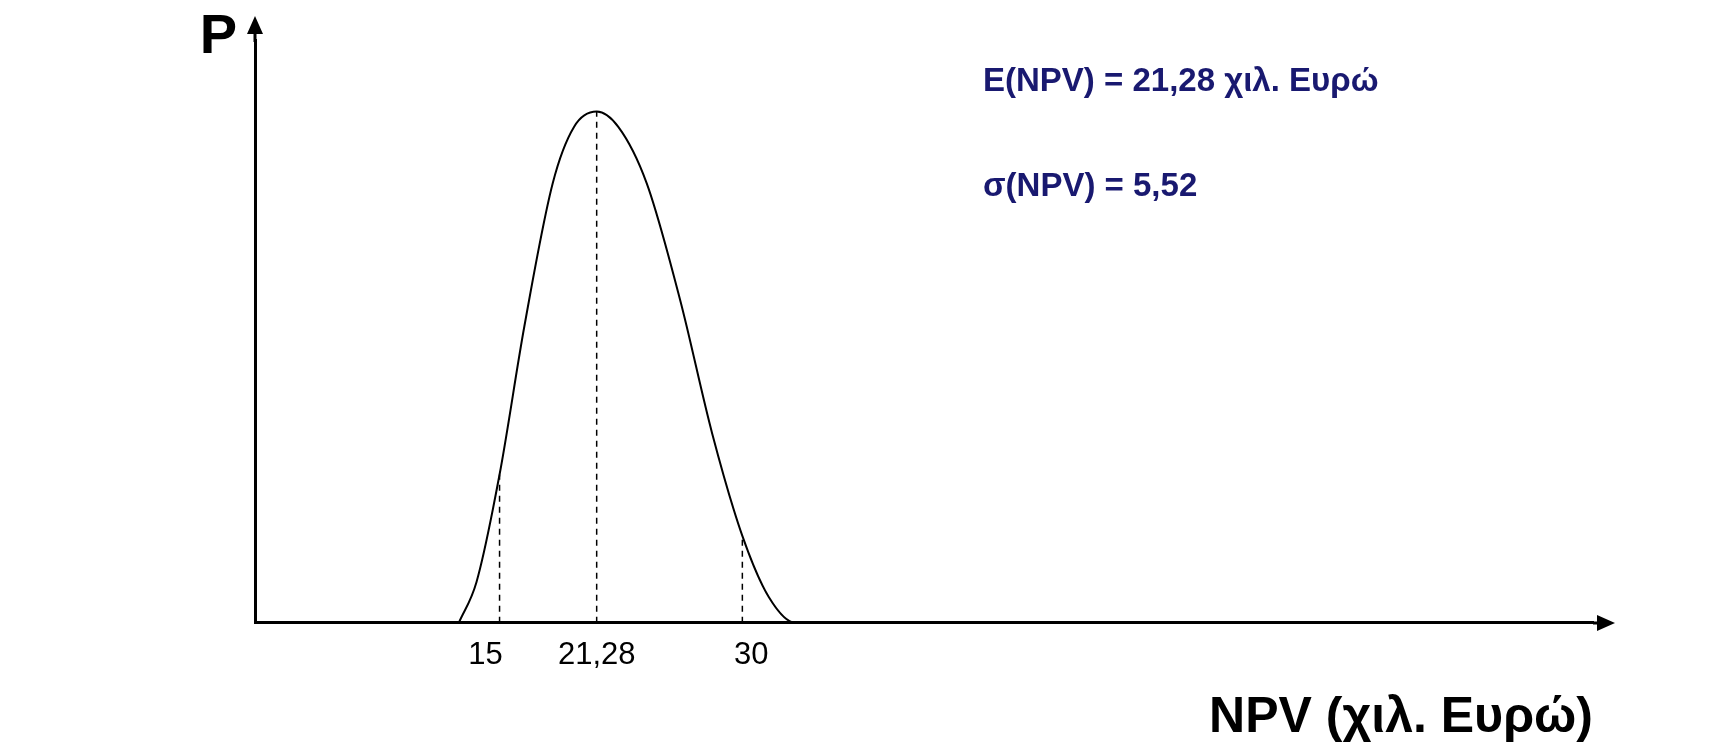 The width and height of the screenshot is (1713, 754). Describe the element at coordinates (1090, 185) in the screenshot. I see `annotation: σ(NPV) = 5,52` at that location.